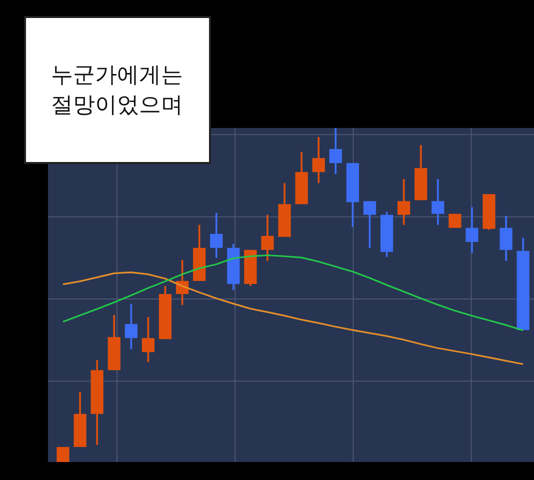 The image size is (534, 480). I want to click on chart-title: 누군가에게는 절망이었으며, so click(117, 90).